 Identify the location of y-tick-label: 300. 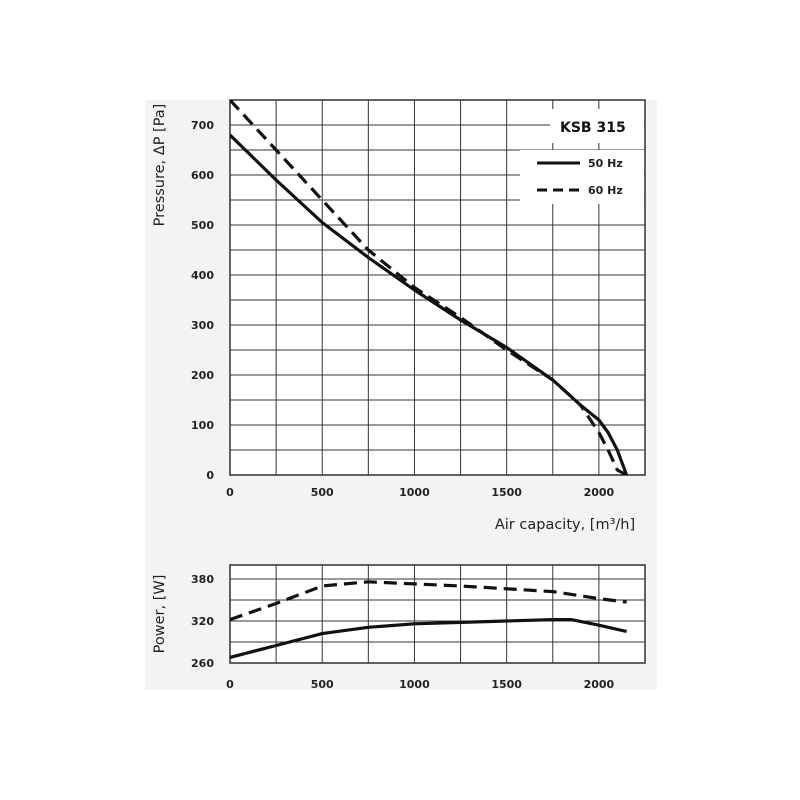
(202, 325).